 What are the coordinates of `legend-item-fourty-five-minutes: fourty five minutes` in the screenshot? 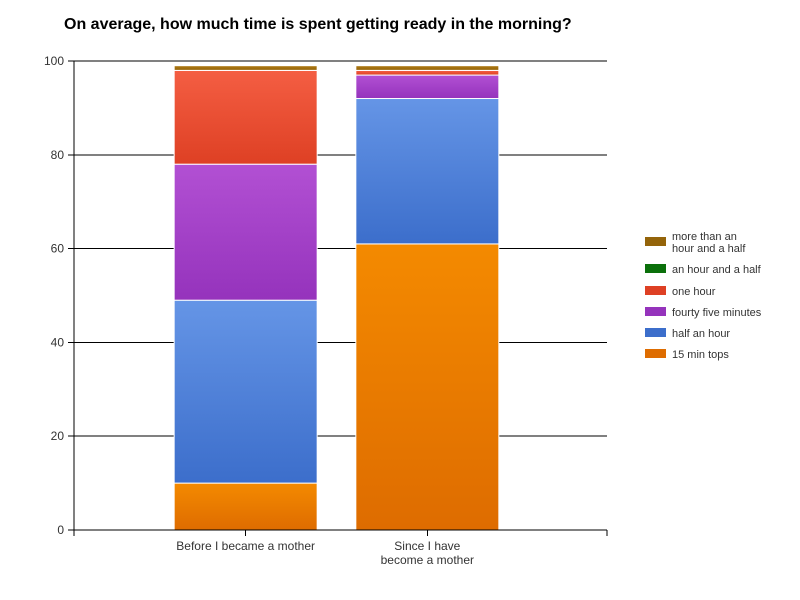 It's located at (703, 313).